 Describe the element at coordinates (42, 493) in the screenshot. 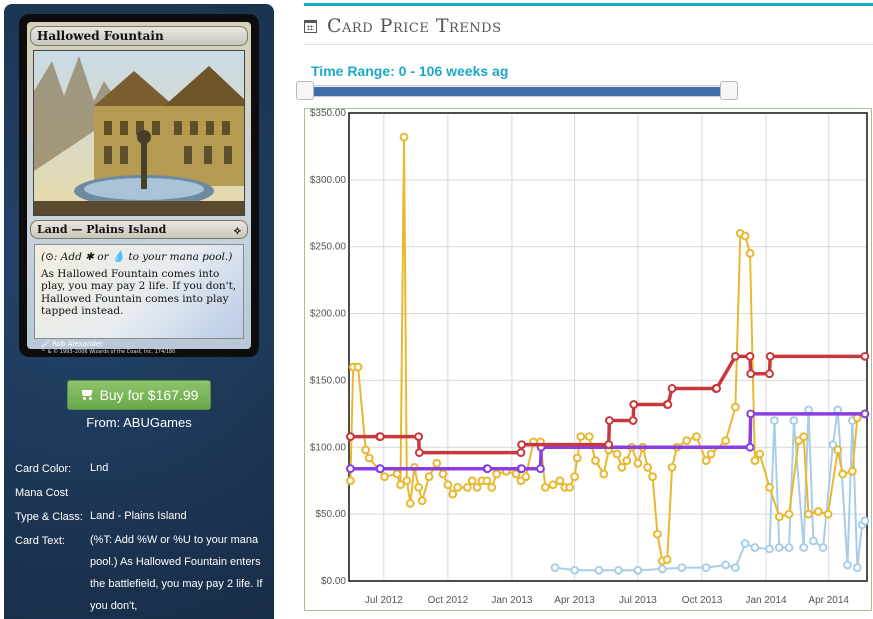

I see `detail-label: Mana Cost` at that location.